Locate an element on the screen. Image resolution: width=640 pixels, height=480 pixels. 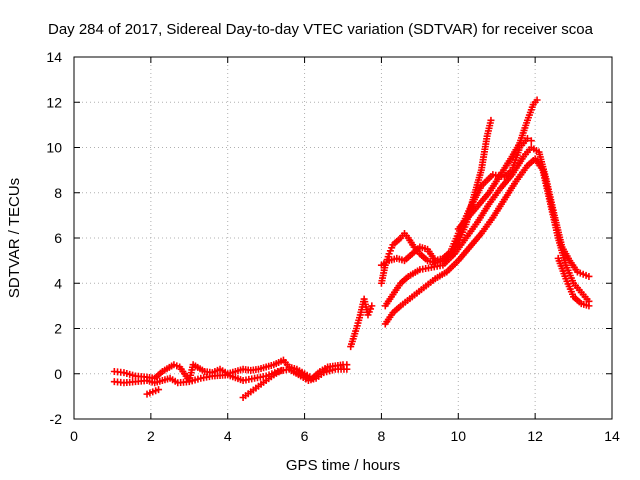
y-tick-label: 8 is located at coordinates (58, 193).